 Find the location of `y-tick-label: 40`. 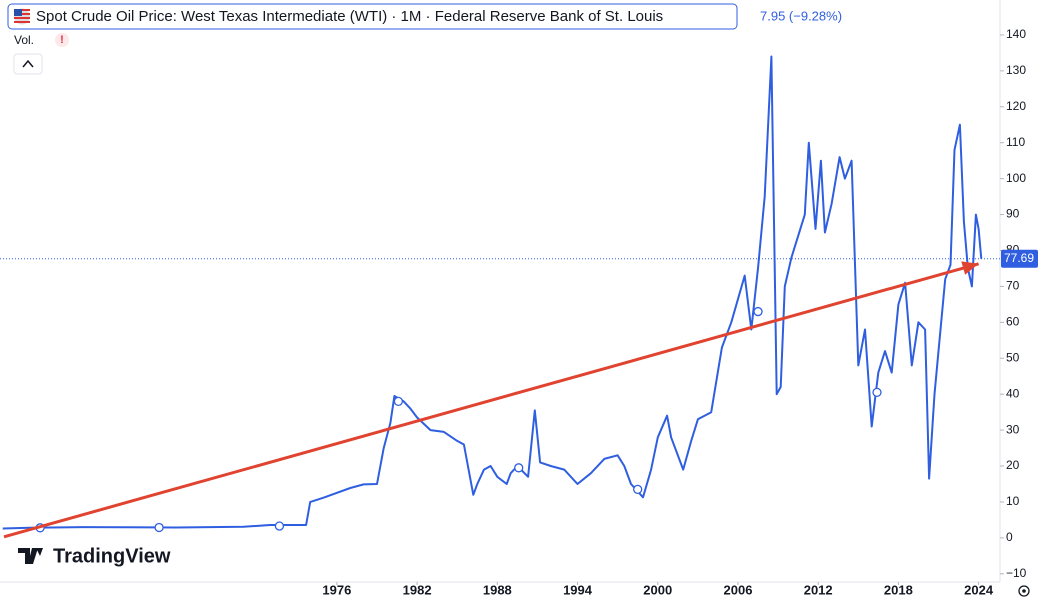

y-tick-label: 40 is located at coordinates (1013, 393).